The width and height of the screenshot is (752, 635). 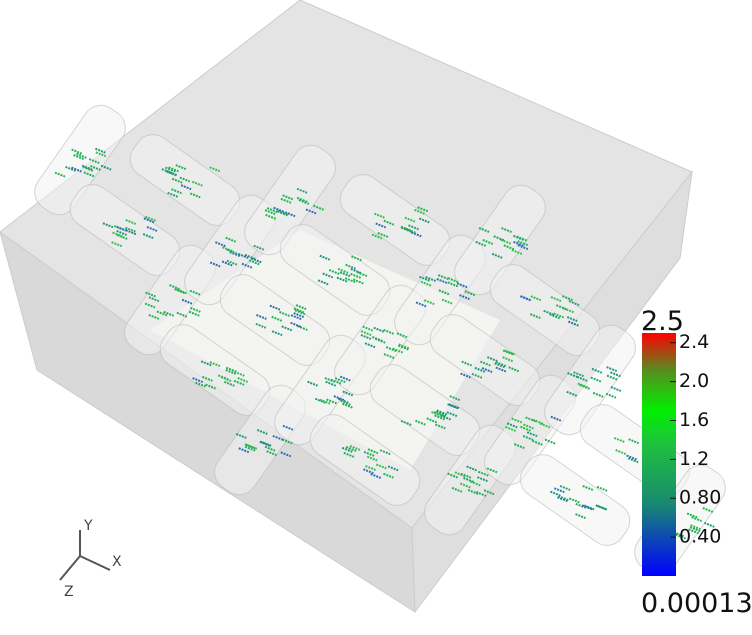 What do you see at coordinates (95, 563) in the screenshot?
I see `x-axis` at bounding box center [95, 563].